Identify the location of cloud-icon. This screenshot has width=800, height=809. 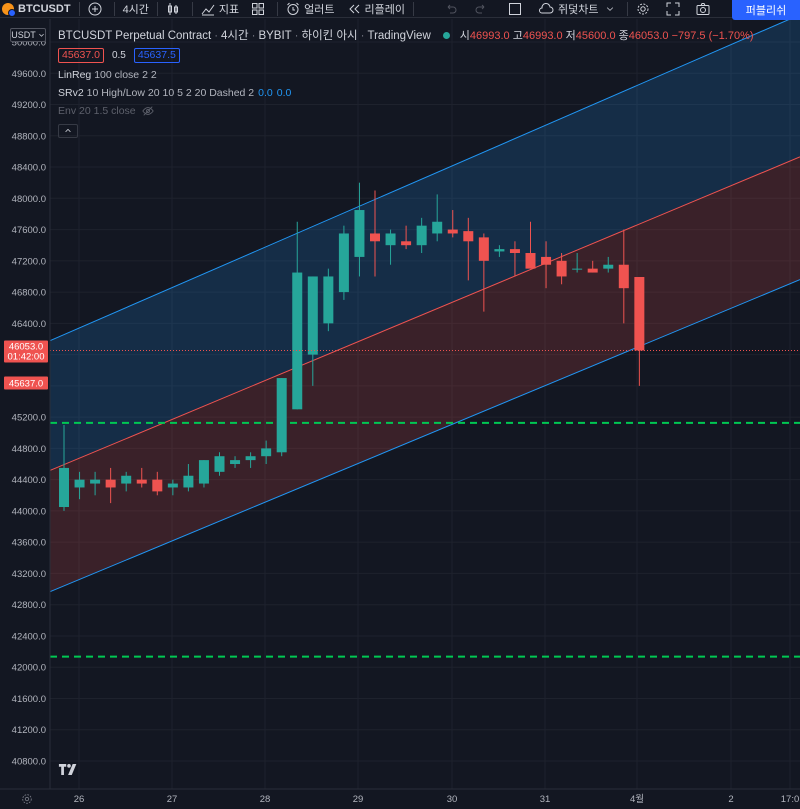
(546, 7).